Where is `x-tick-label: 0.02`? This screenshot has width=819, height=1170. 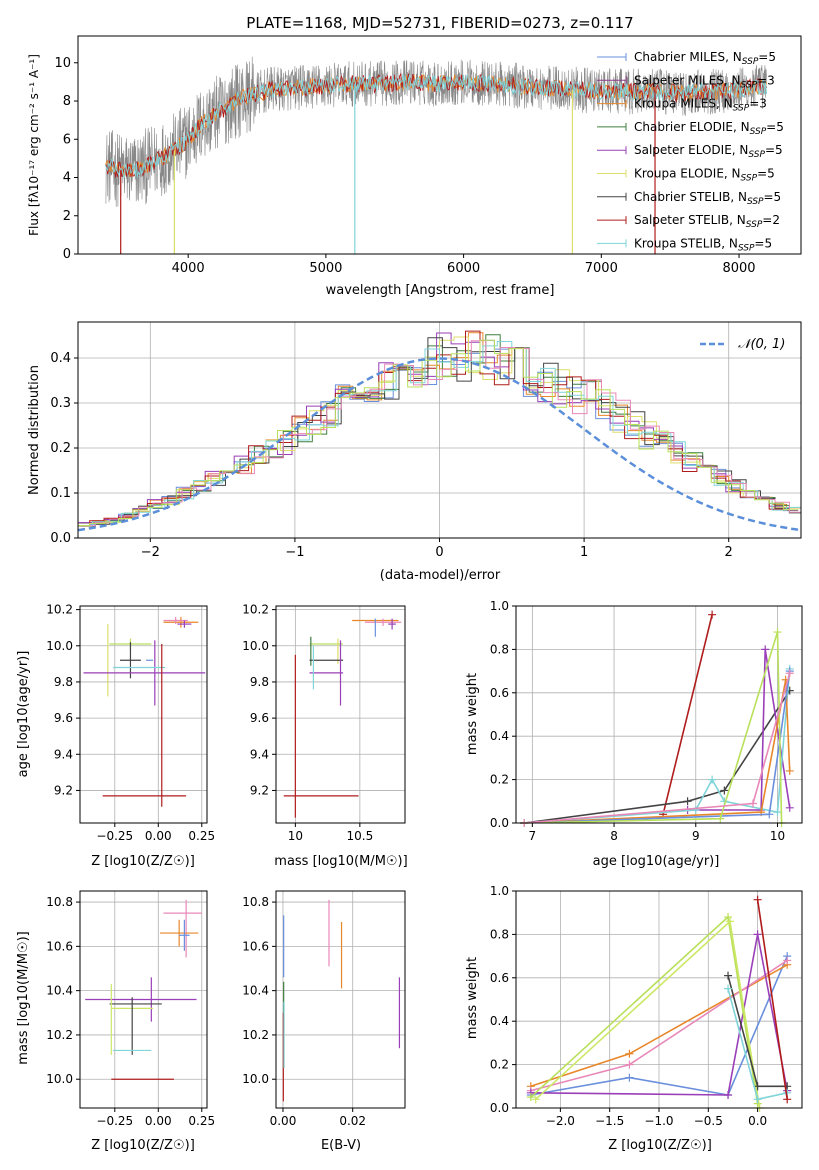 x-tick-label: 0.02 is located at coordinates (352, 1121).